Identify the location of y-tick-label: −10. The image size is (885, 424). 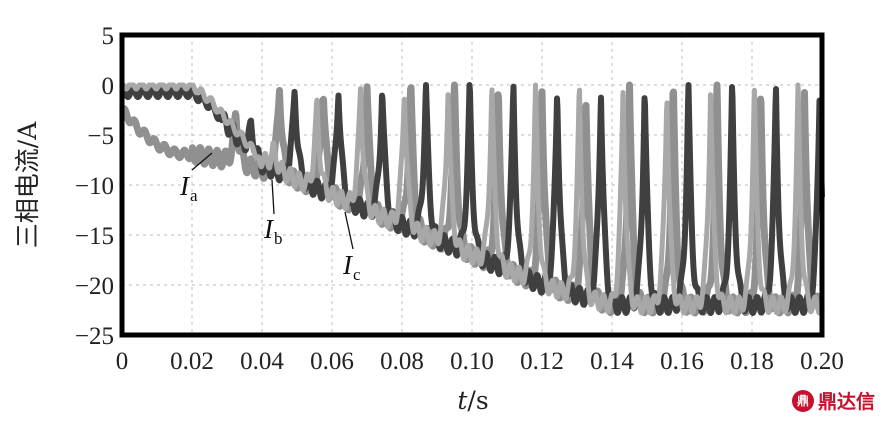
(94, 186).